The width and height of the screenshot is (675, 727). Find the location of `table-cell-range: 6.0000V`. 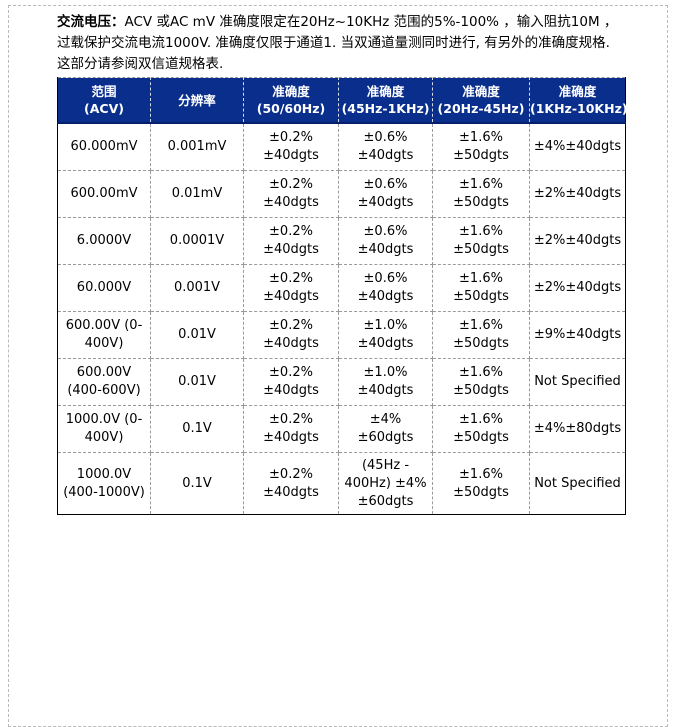

table-cell-range: 6.0000V is located at coordinates (104, 241).